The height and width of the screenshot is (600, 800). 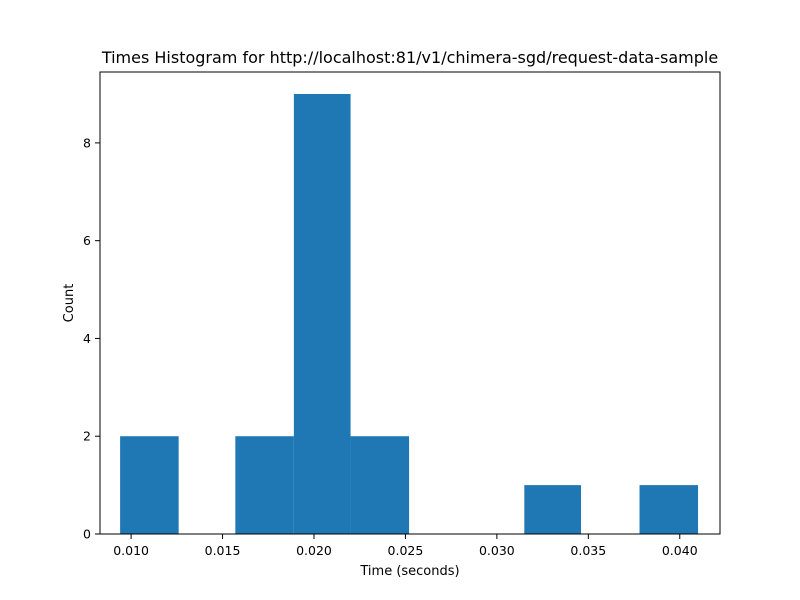 What do you see at coordinates (406, 550) in the screenshot?
I see `x-tick-label: 0.025` at bounding box center [406, 550].